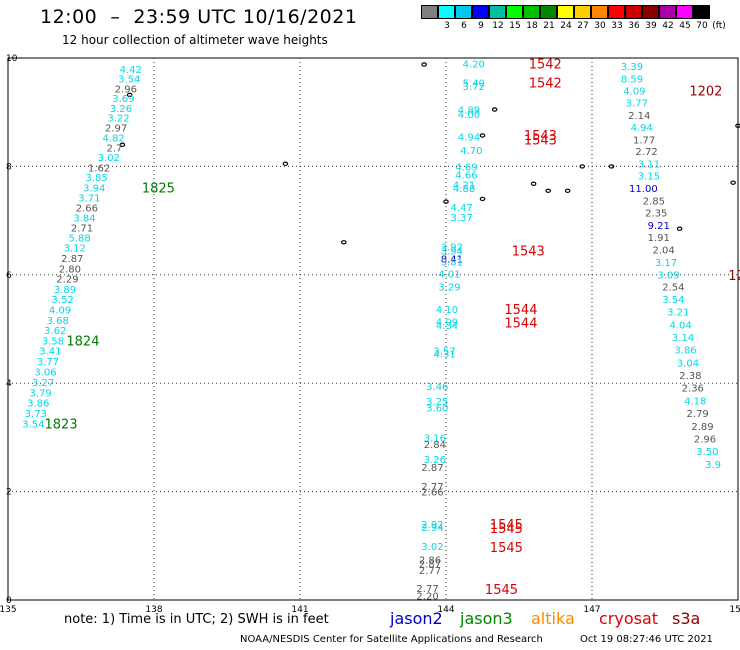  I want to click on wave-height-label: 3.11, so click(649, 165).